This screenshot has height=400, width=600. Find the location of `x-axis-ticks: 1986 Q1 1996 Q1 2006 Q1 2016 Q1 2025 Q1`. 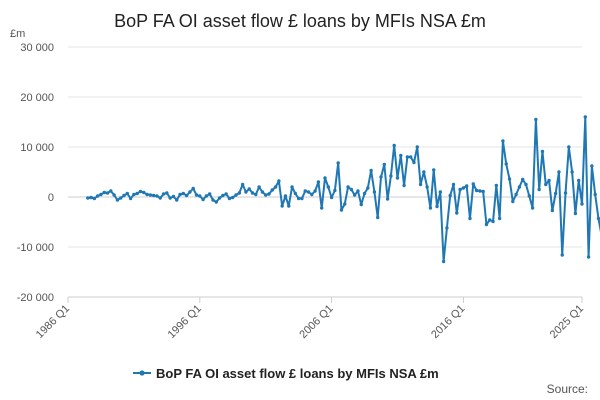

x-axis-ticks: 1986 Q1 1996 Q1 2006 Q1 2016 Q1 2025 Q1 is located at coordinates (310, 318).